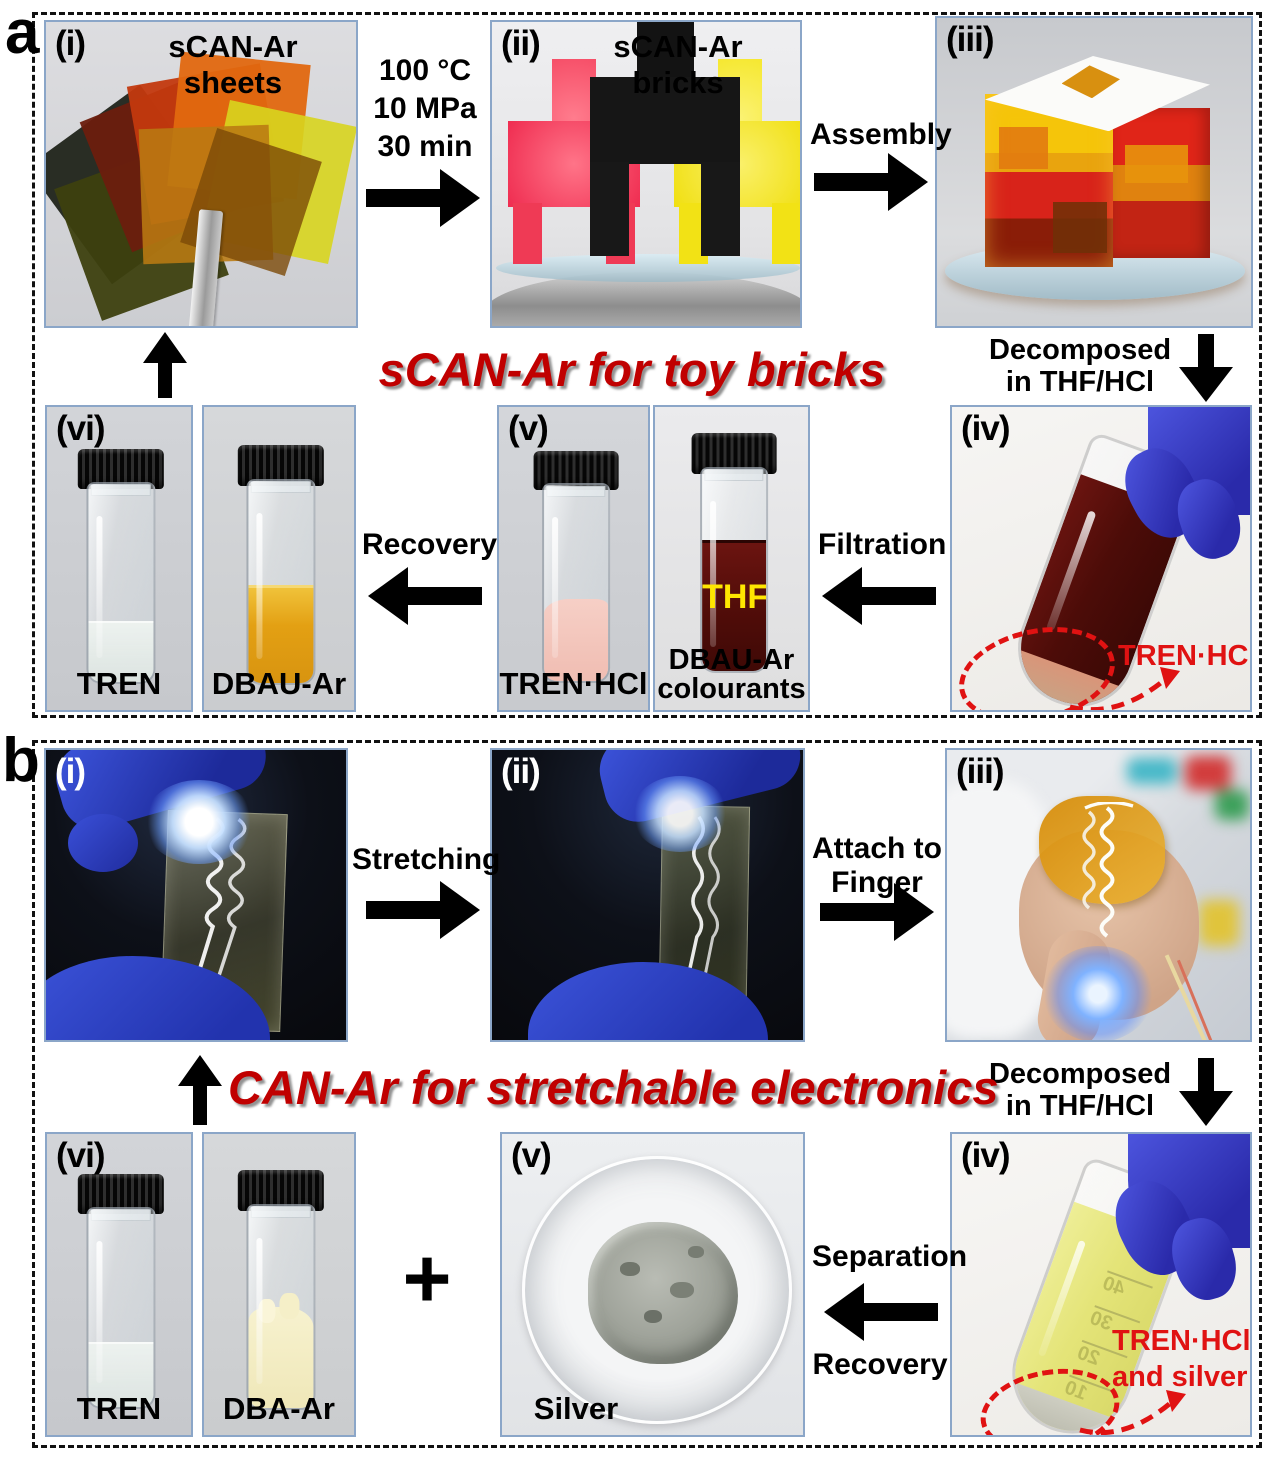 This screenshot has height=1457, width=1269. Describe the element at coordinates (882, 544) in the screenshot. I see `filtration-arrow-label: Filtration` at that location.